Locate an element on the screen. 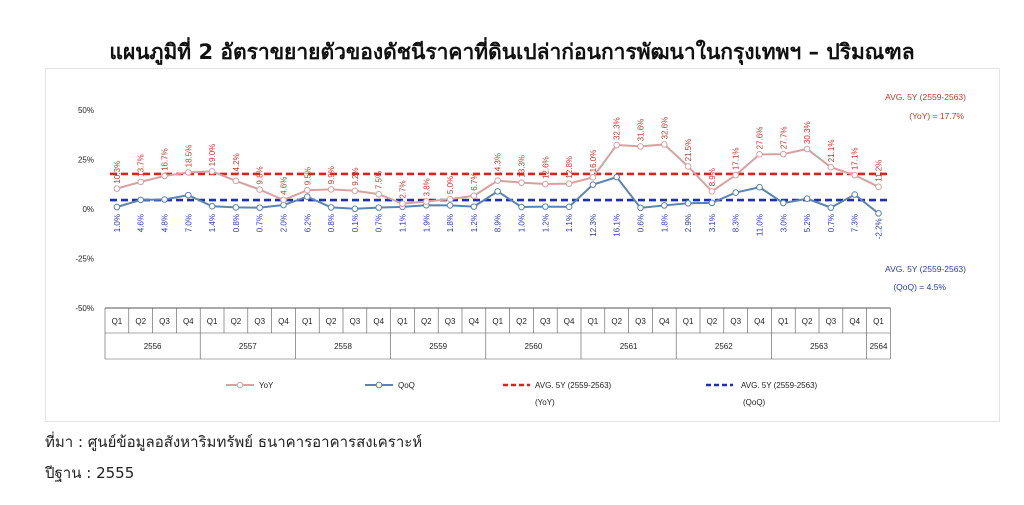 This screenshot has height=505, width=1024. yoy-data-label: 16.0% is located at coordinates (593, 161).